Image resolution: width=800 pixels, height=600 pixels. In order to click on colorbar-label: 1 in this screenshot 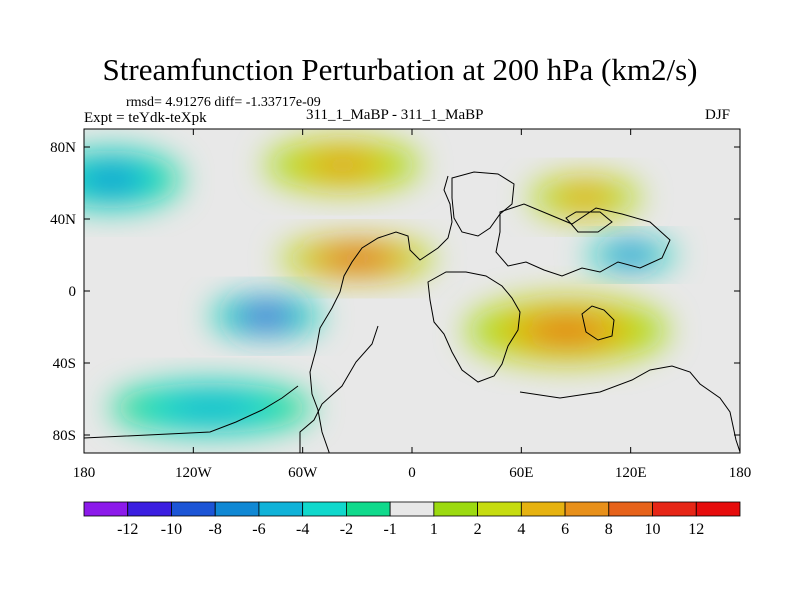, I will do `click(434, 529)`.